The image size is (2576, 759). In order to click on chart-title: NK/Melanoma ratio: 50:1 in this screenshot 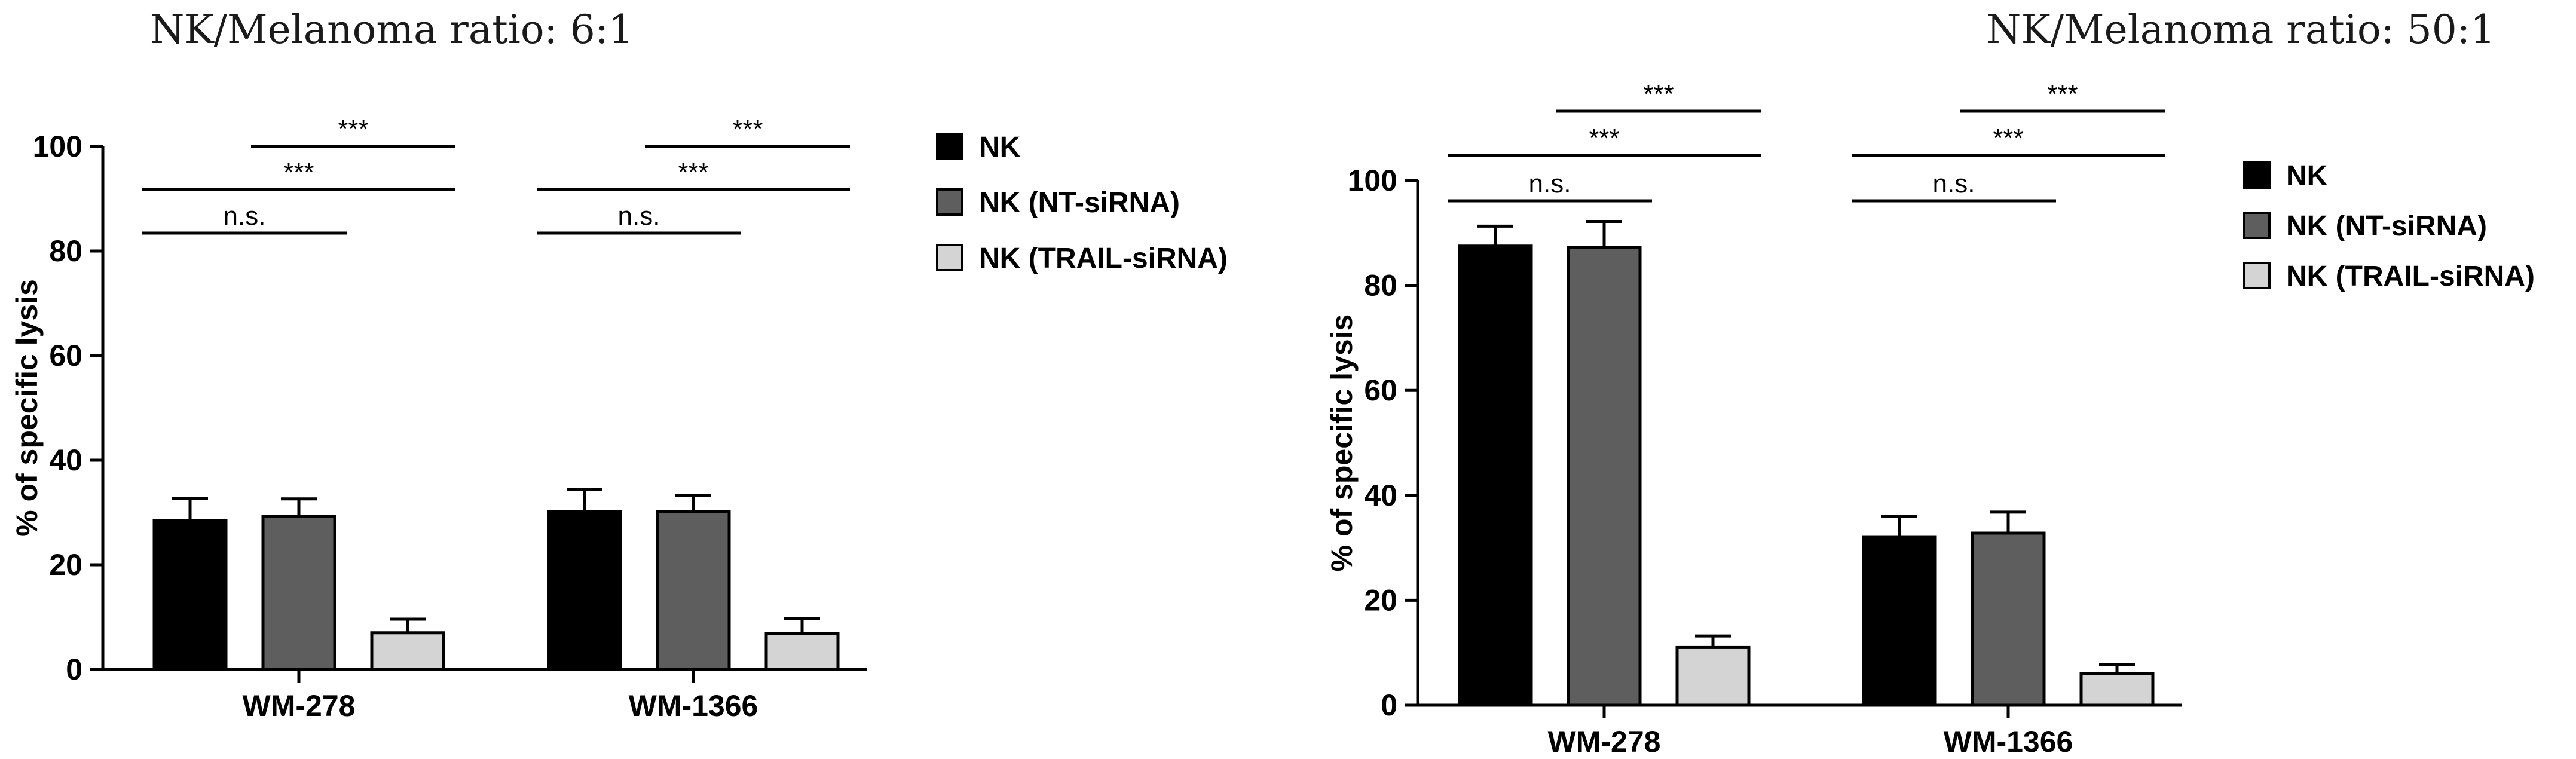, I will do `click(2241, 30)`.